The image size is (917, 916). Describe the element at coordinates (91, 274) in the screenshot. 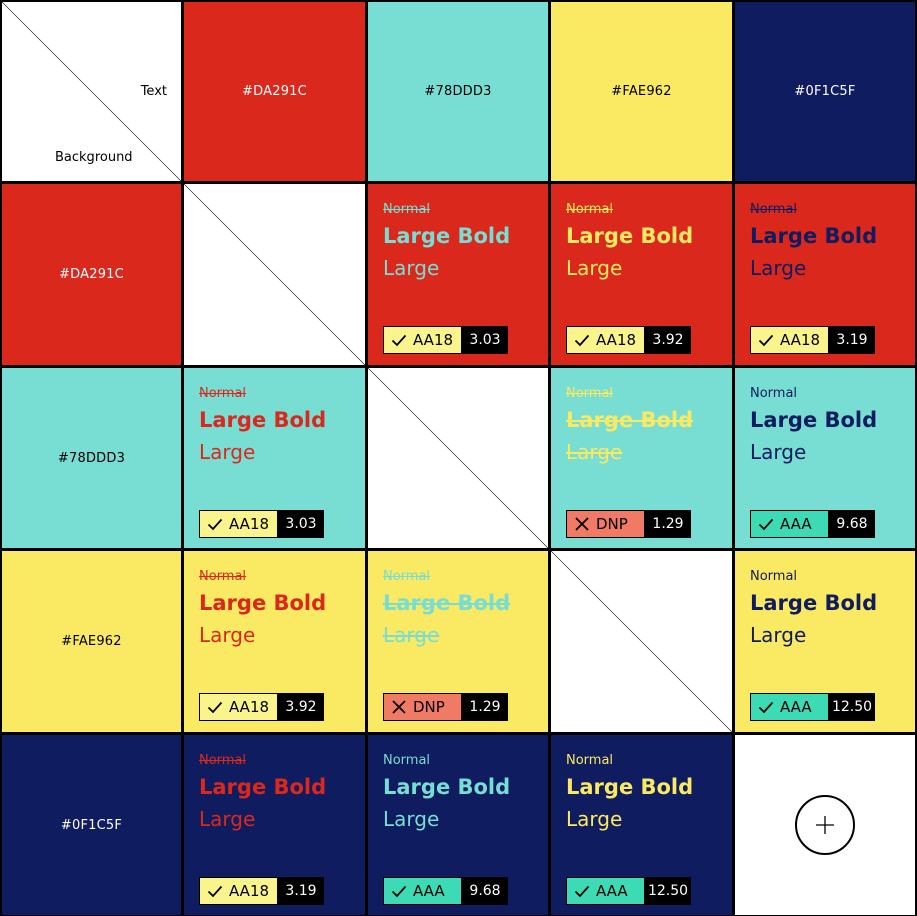

I see `row-header: #DA291C` at that location.